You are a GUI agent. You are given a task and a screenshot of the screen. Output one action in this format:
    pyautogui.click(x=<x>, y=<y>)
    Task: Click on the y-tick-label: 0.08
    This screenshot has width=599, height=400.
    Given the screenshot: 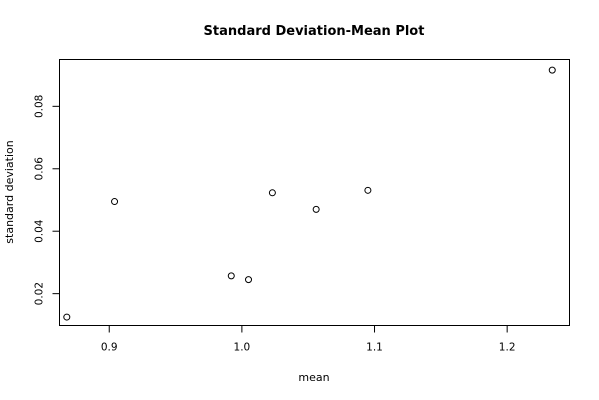 What is the action you would take?
    pyautogui.click(x=40, y=106)
    